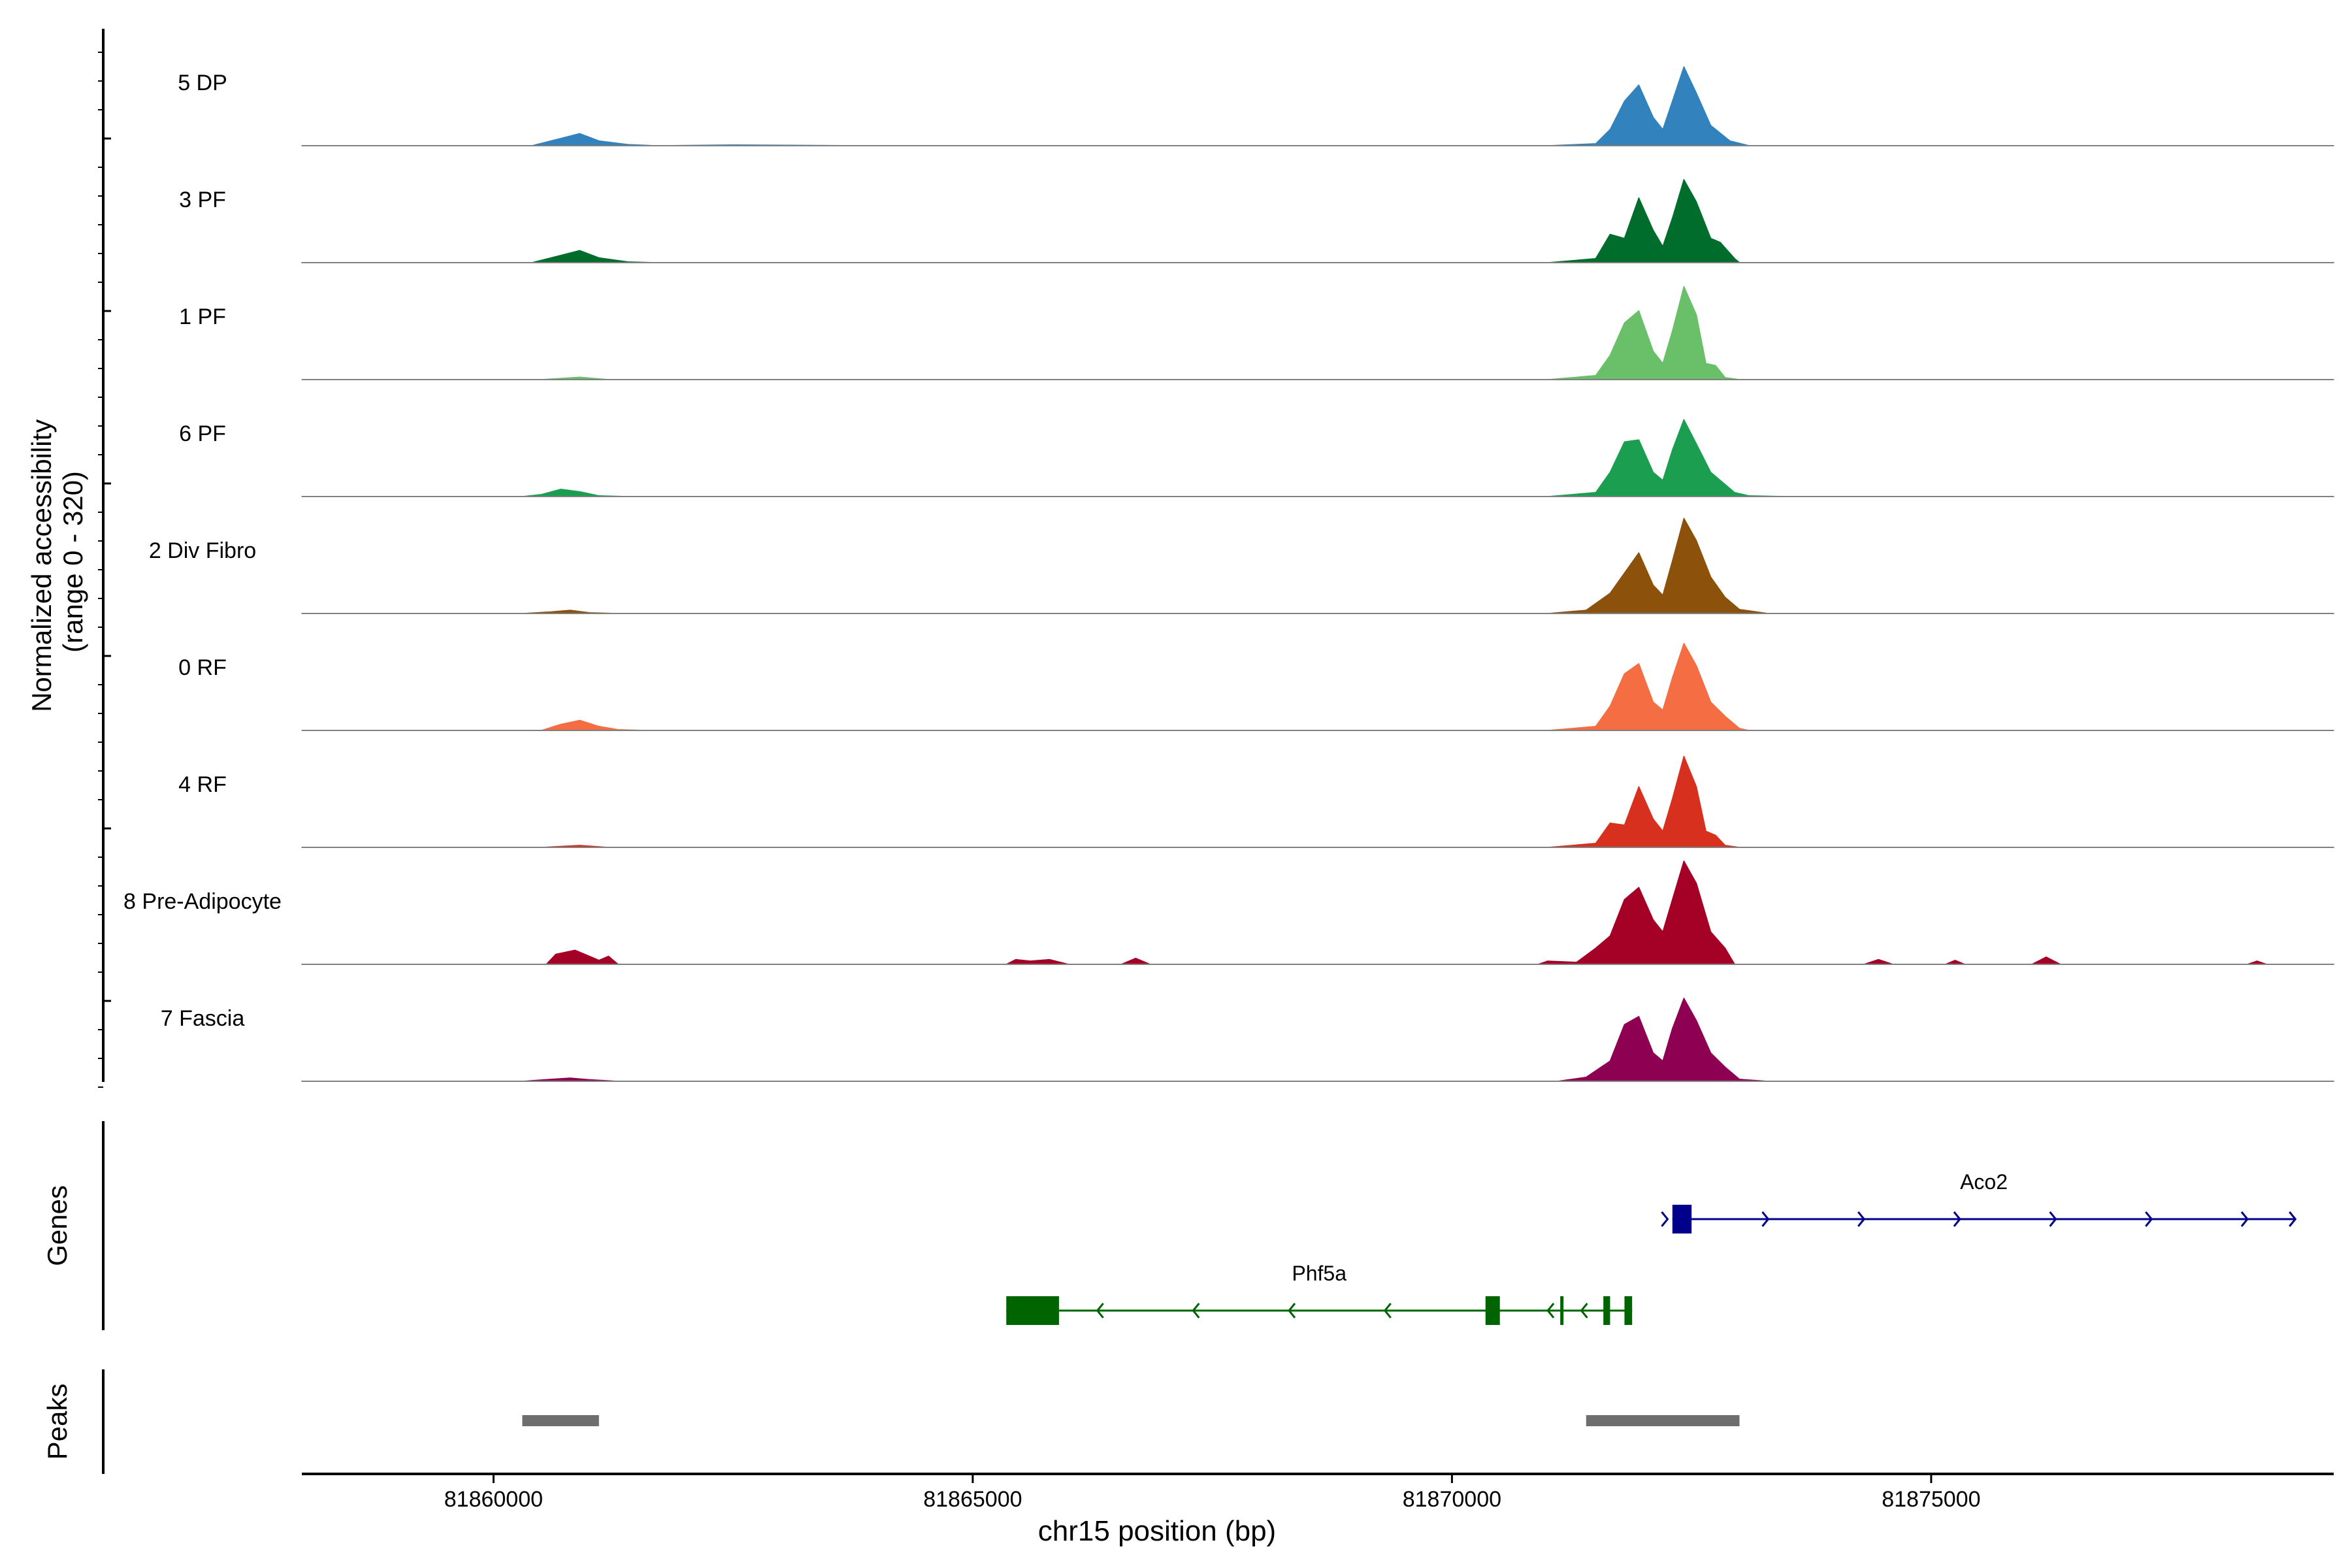 Image resolution: width=2352 pixels, height=1568 pixels. I want to click on track-label-6-pf: 6 PF, so click(202, 433).